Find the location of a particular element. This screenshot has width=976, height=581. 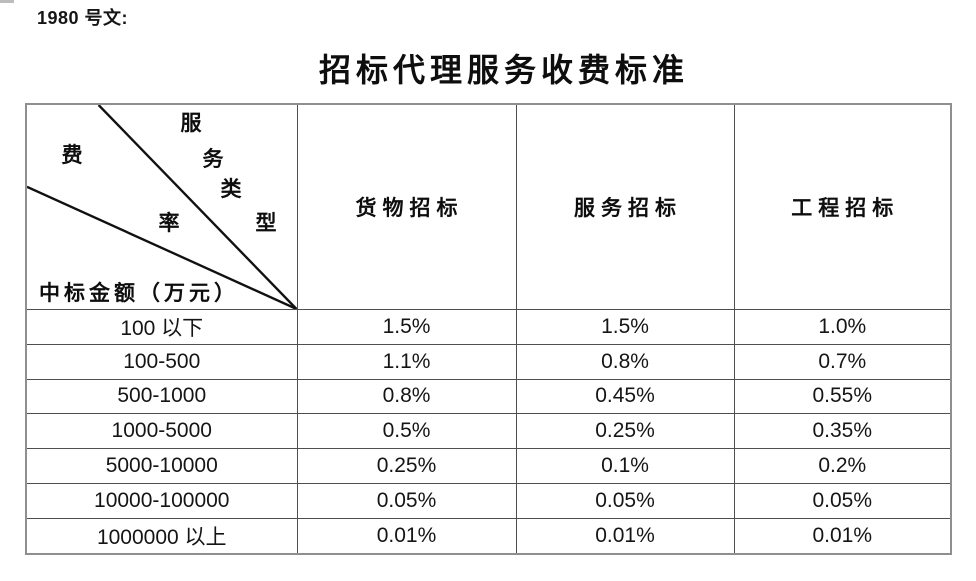

rate-cell: 0.5% is located at coordinates (406, 431).